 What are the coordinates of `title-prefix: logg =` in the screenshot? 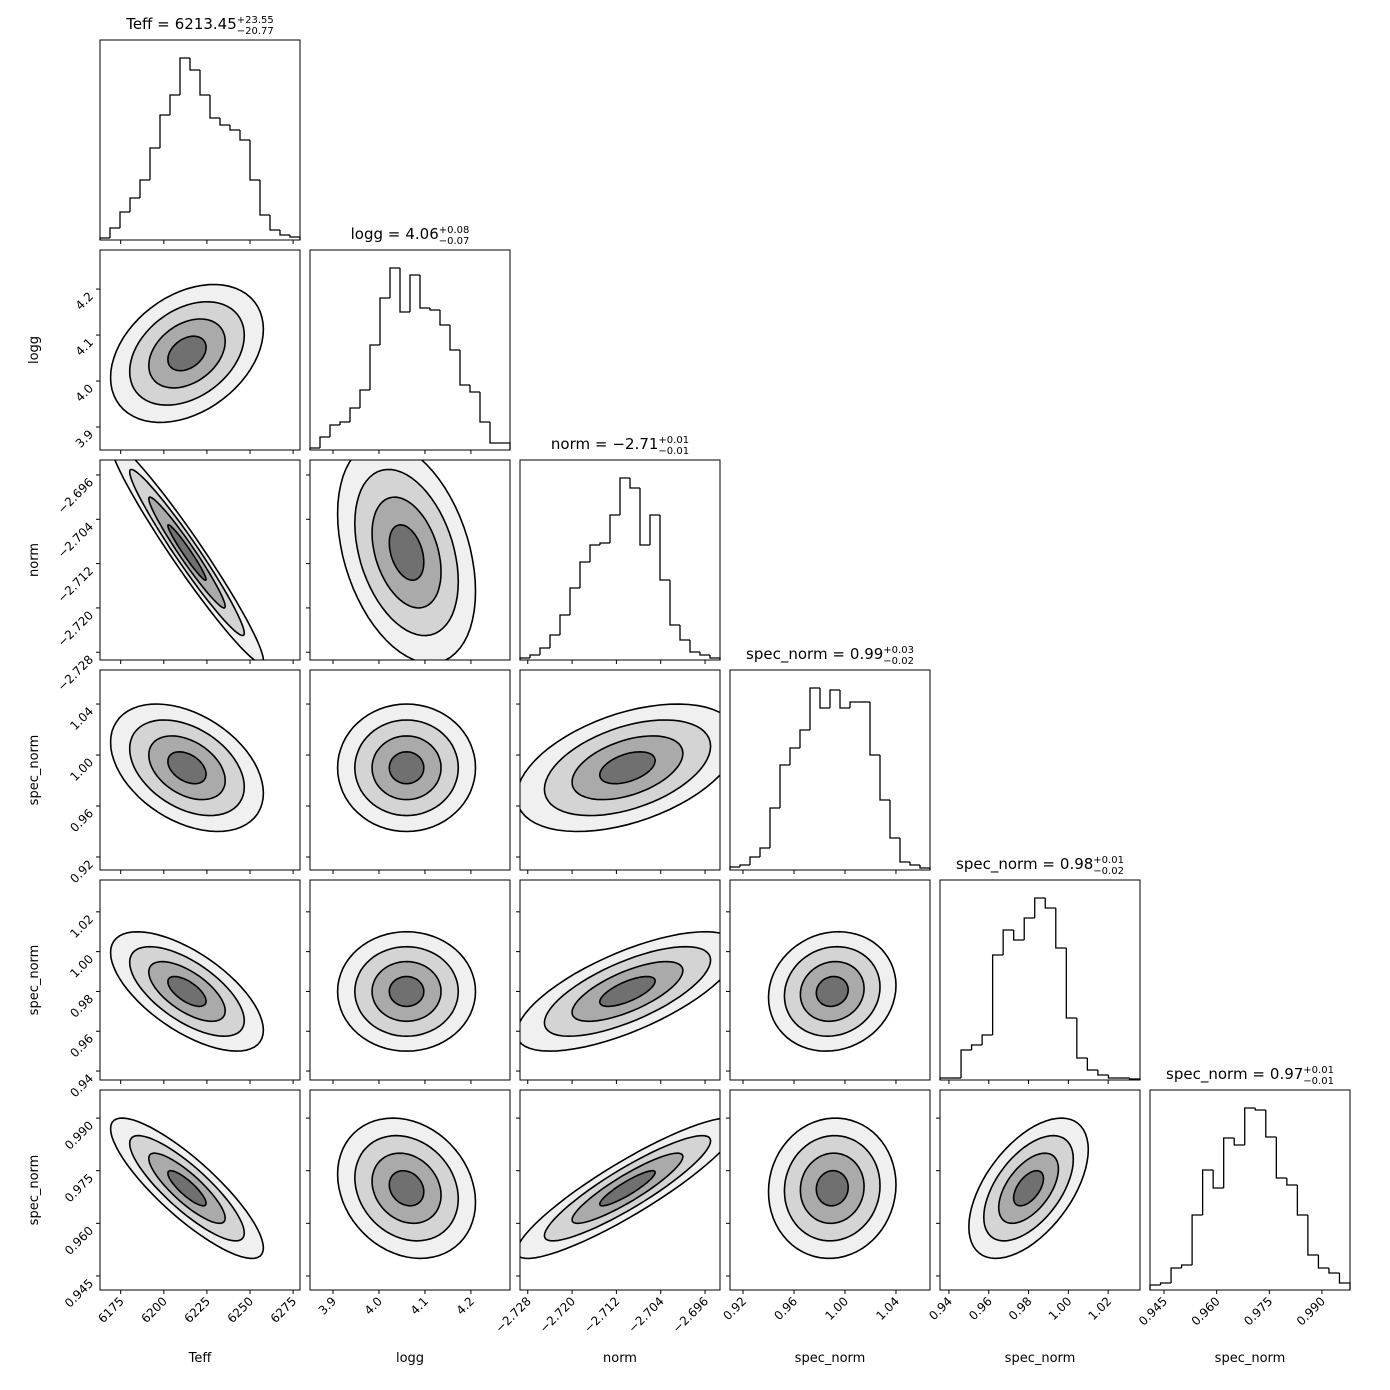 It's located at (376, 234).